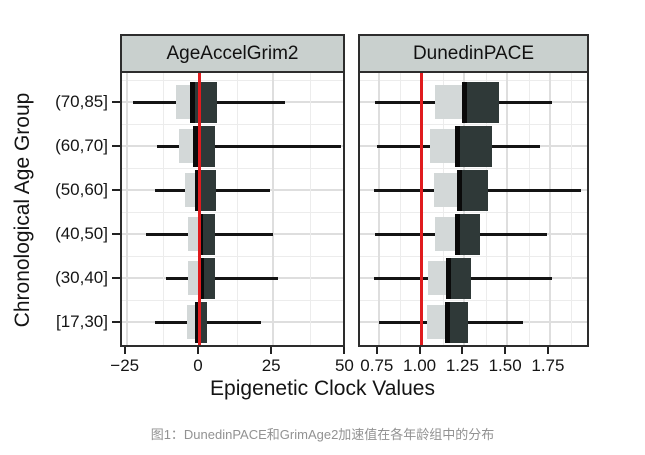 Image resolution: width=645 pixels, height=455 pixels. Describe the element at coordinates (81, 145) in the screenshot. I see `y-tick-label: (60,70]` at that location.